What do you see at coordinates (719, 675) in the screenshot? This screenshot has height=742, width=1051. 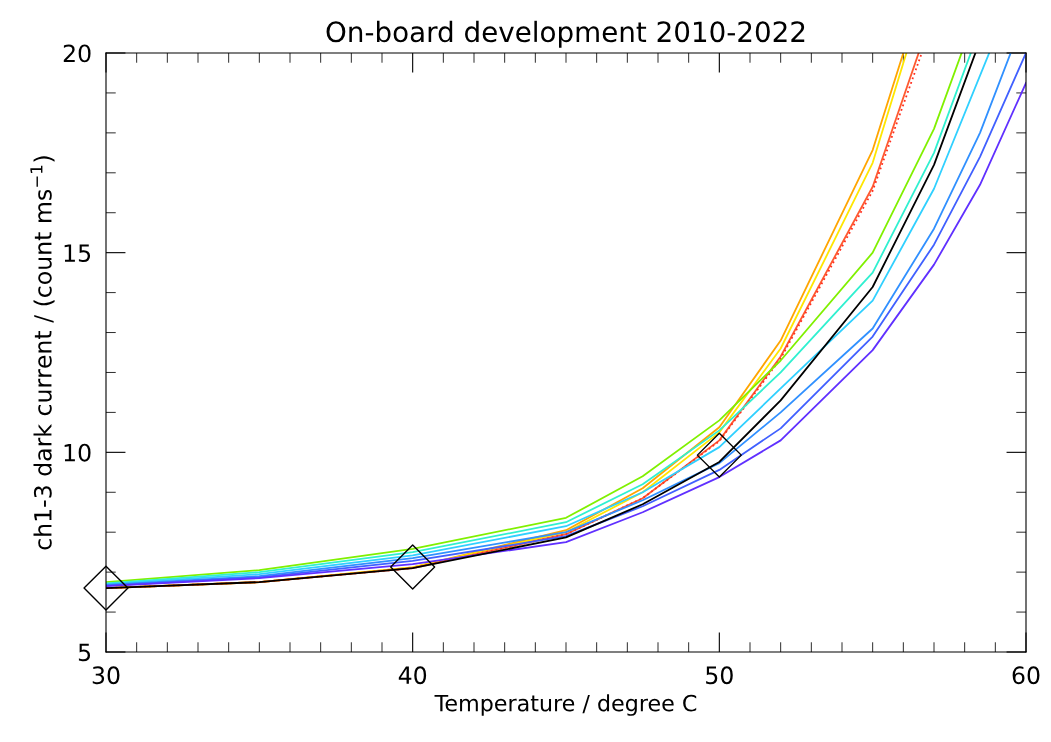 I see `x-tick-label: 50` at bounding box center [719, 675].